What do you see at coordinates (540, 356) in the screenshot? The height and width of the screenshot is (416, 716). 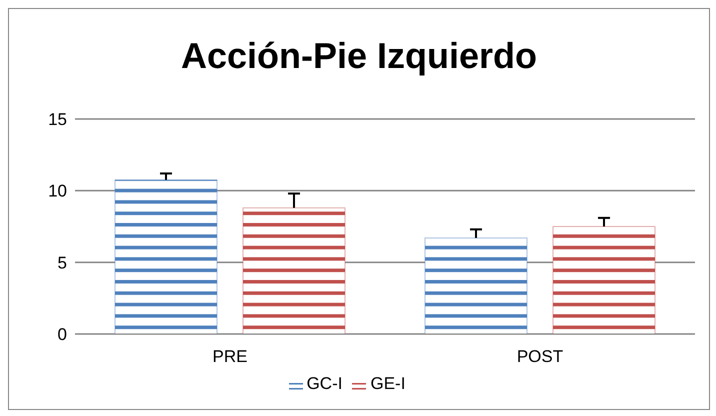 I see `x-tick-label: POST` at bounding box center [540, 356].